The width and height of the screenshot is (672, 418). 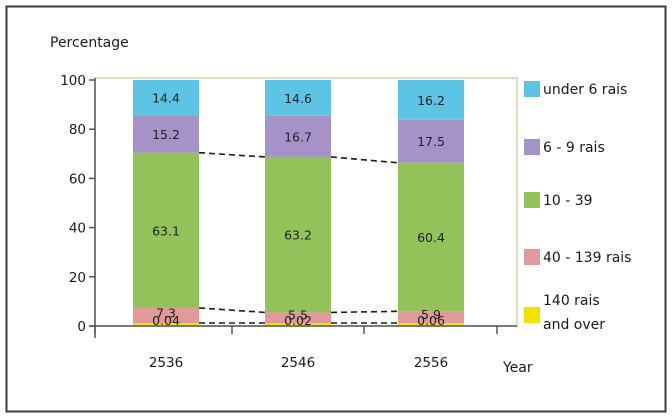 What do you see at coordinates (166, 312) in the screenshot?
I see `segment-label-2536-40-139-rais: 7.3` at bounding box center [166, 312].